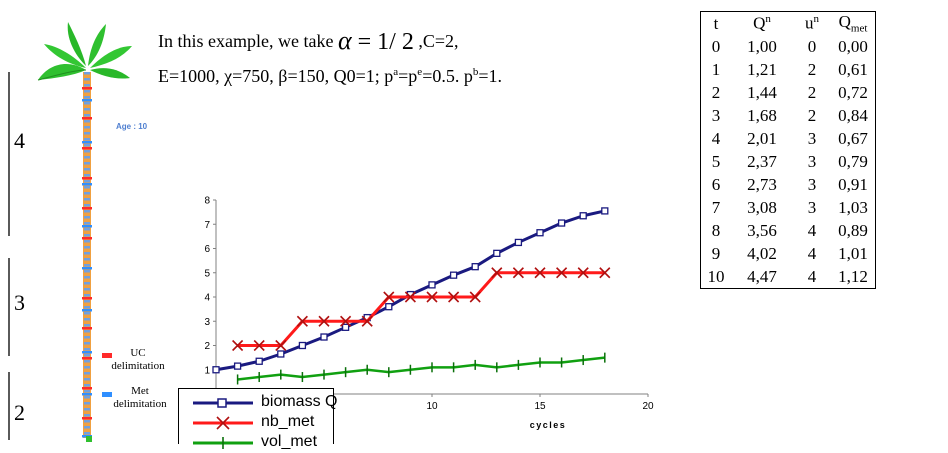 This screenshot has width=948, height=453. What do you see at coordinates (788, 138) in the screenshot?
I see `table-row: 4 2,01 3 0,67` at bounding box center [788, 138].